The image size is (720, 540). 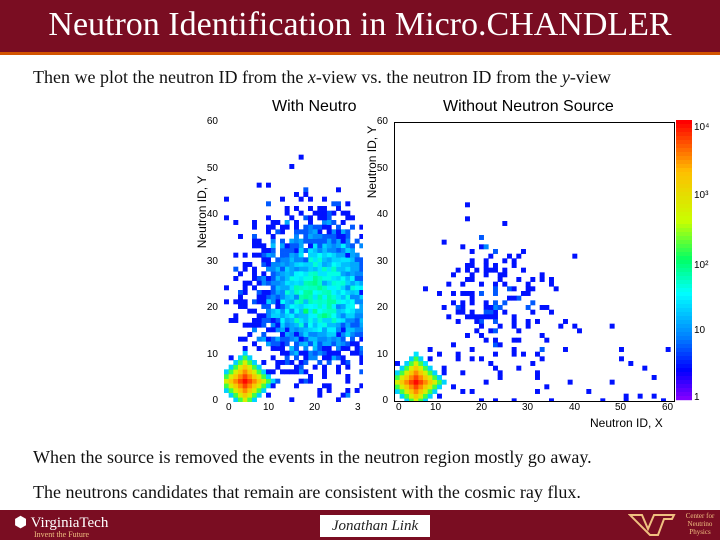 What do you see at coordinates (212, 121) in the screenshot?
I see `left-ytick: 60` at bounding box center [212, 121].